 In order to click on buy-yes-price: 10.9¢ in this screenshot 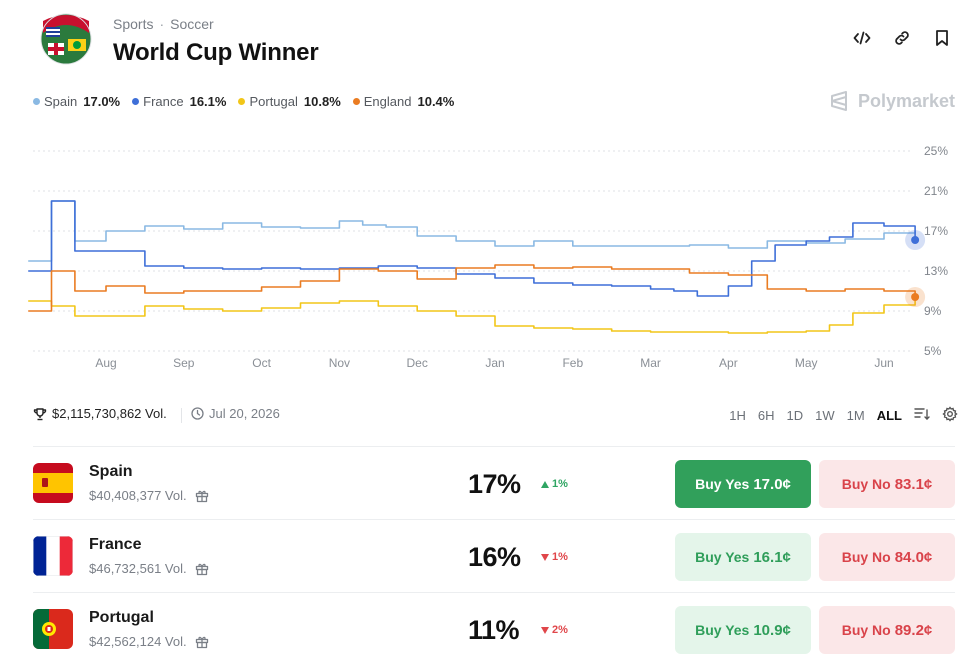, I will do `click(772, 630)`.